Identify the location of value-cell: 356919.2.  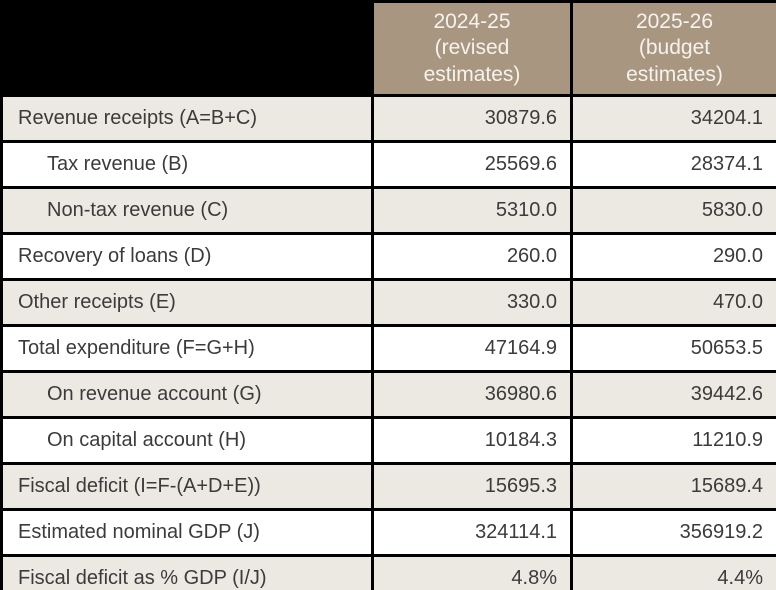
(673, 532).